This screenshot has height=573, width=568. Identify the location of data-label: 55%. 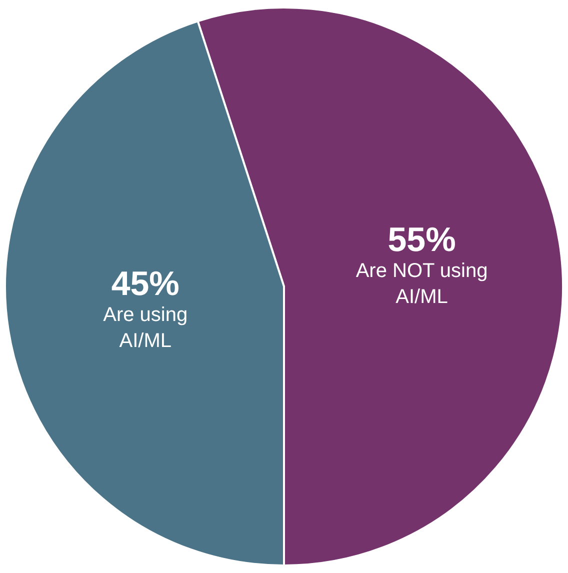
(422, 240).